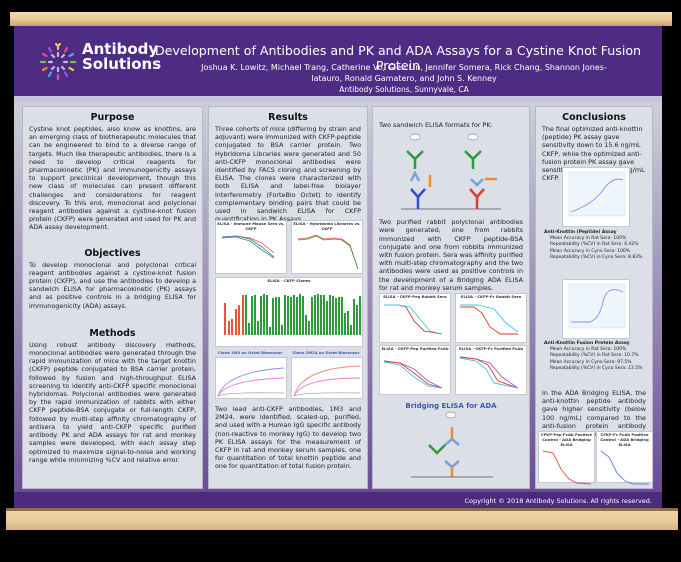  What do you see at coordinates (292, 314) in the screenshot?
I see `bar-chart-icon` at bounding box center [292, 314].